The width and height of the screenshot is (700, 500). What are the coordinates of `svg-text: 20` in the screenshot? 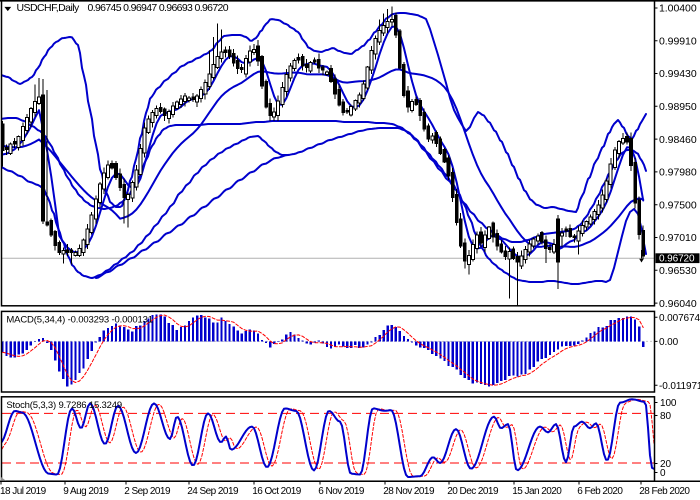 It's located at (665, 464).